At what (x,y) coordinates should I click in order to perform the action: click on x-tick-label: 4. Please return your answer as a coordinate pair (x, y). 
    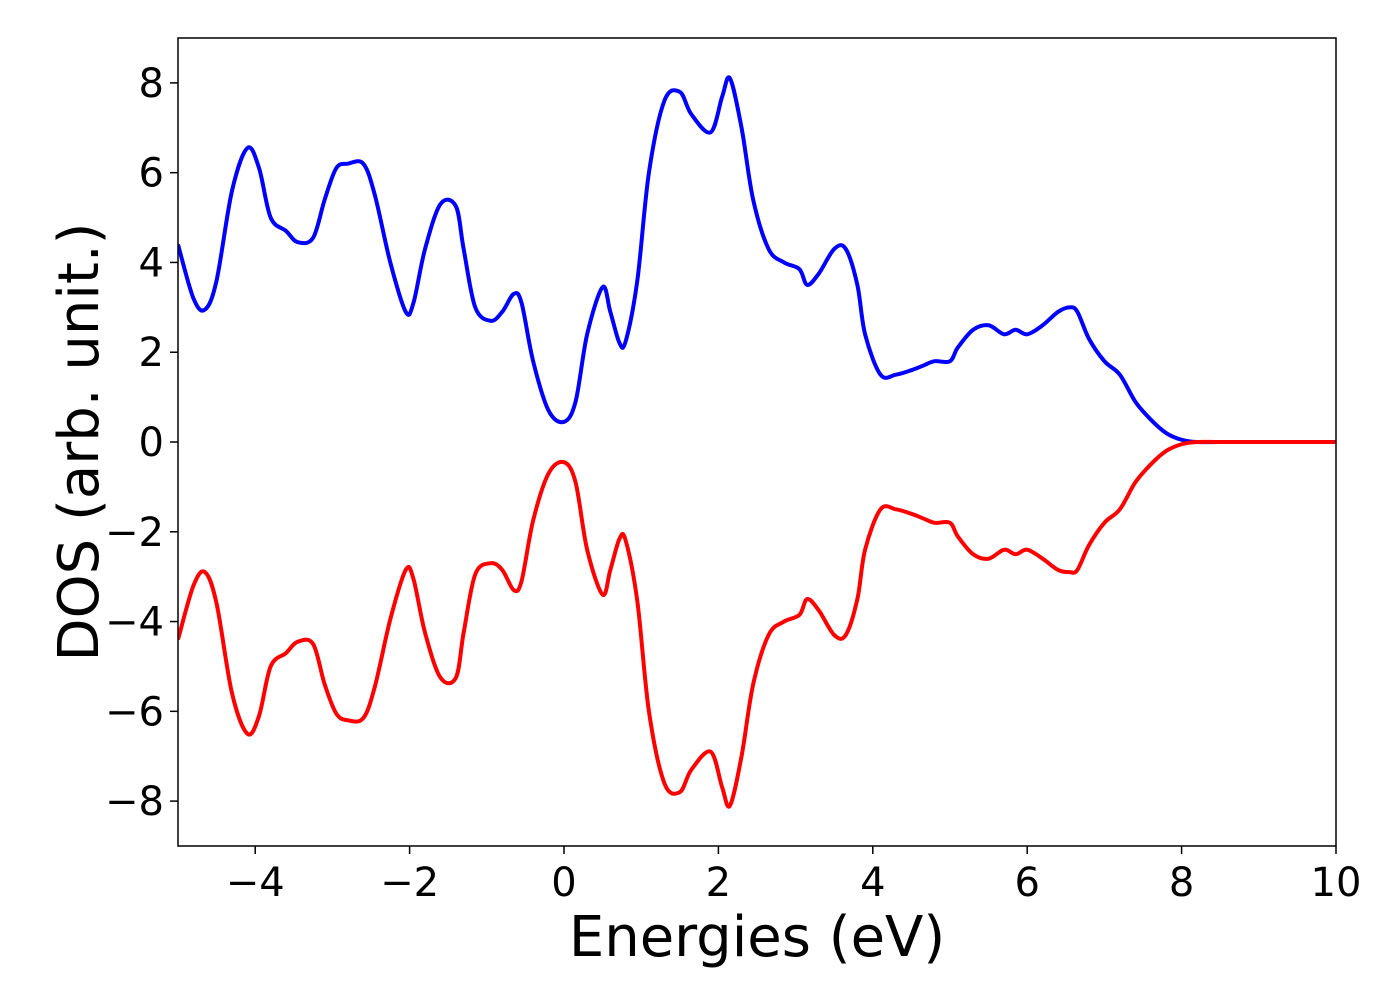
    Looking at the image, I should click on (872, 883).